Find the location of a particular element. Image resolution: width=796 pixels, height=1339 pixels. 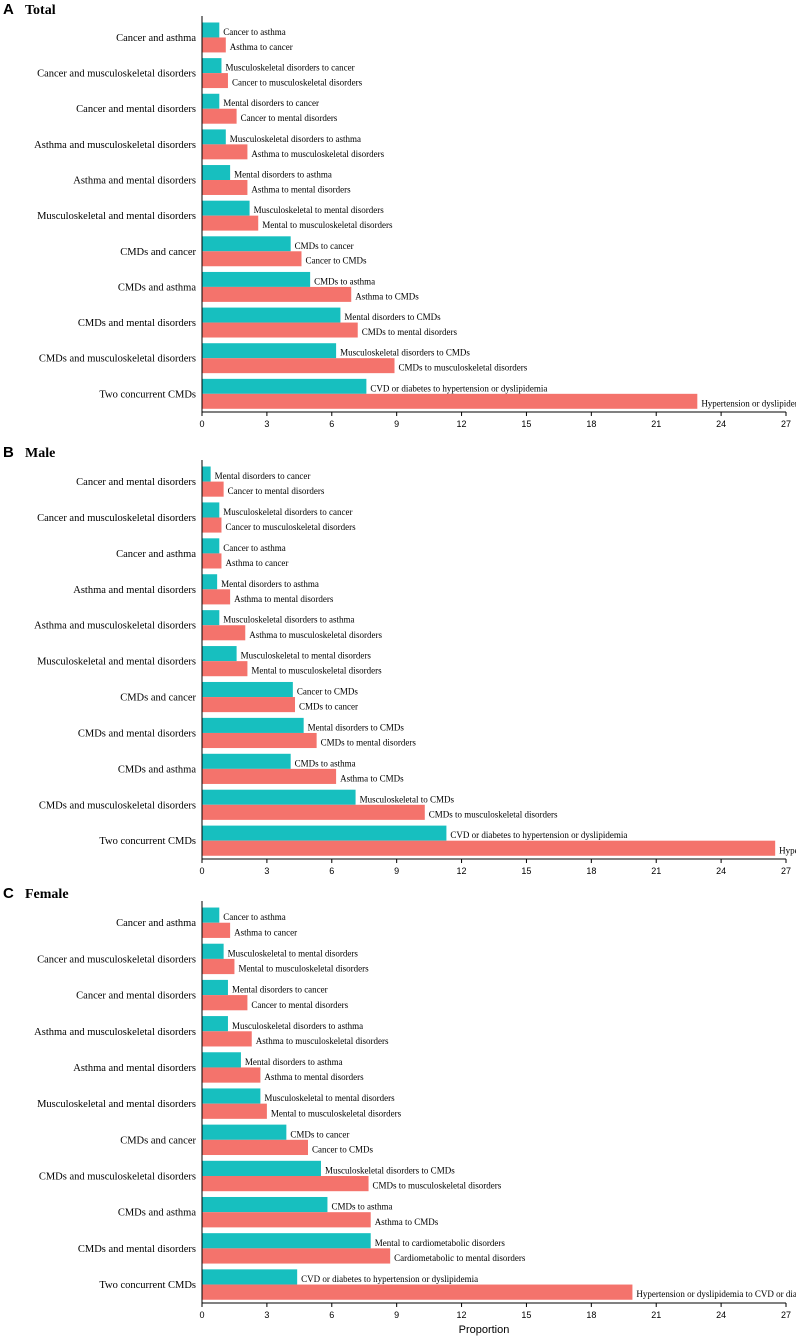

category-label: CMDs and mental disorders is located at coordinates (137, 323).